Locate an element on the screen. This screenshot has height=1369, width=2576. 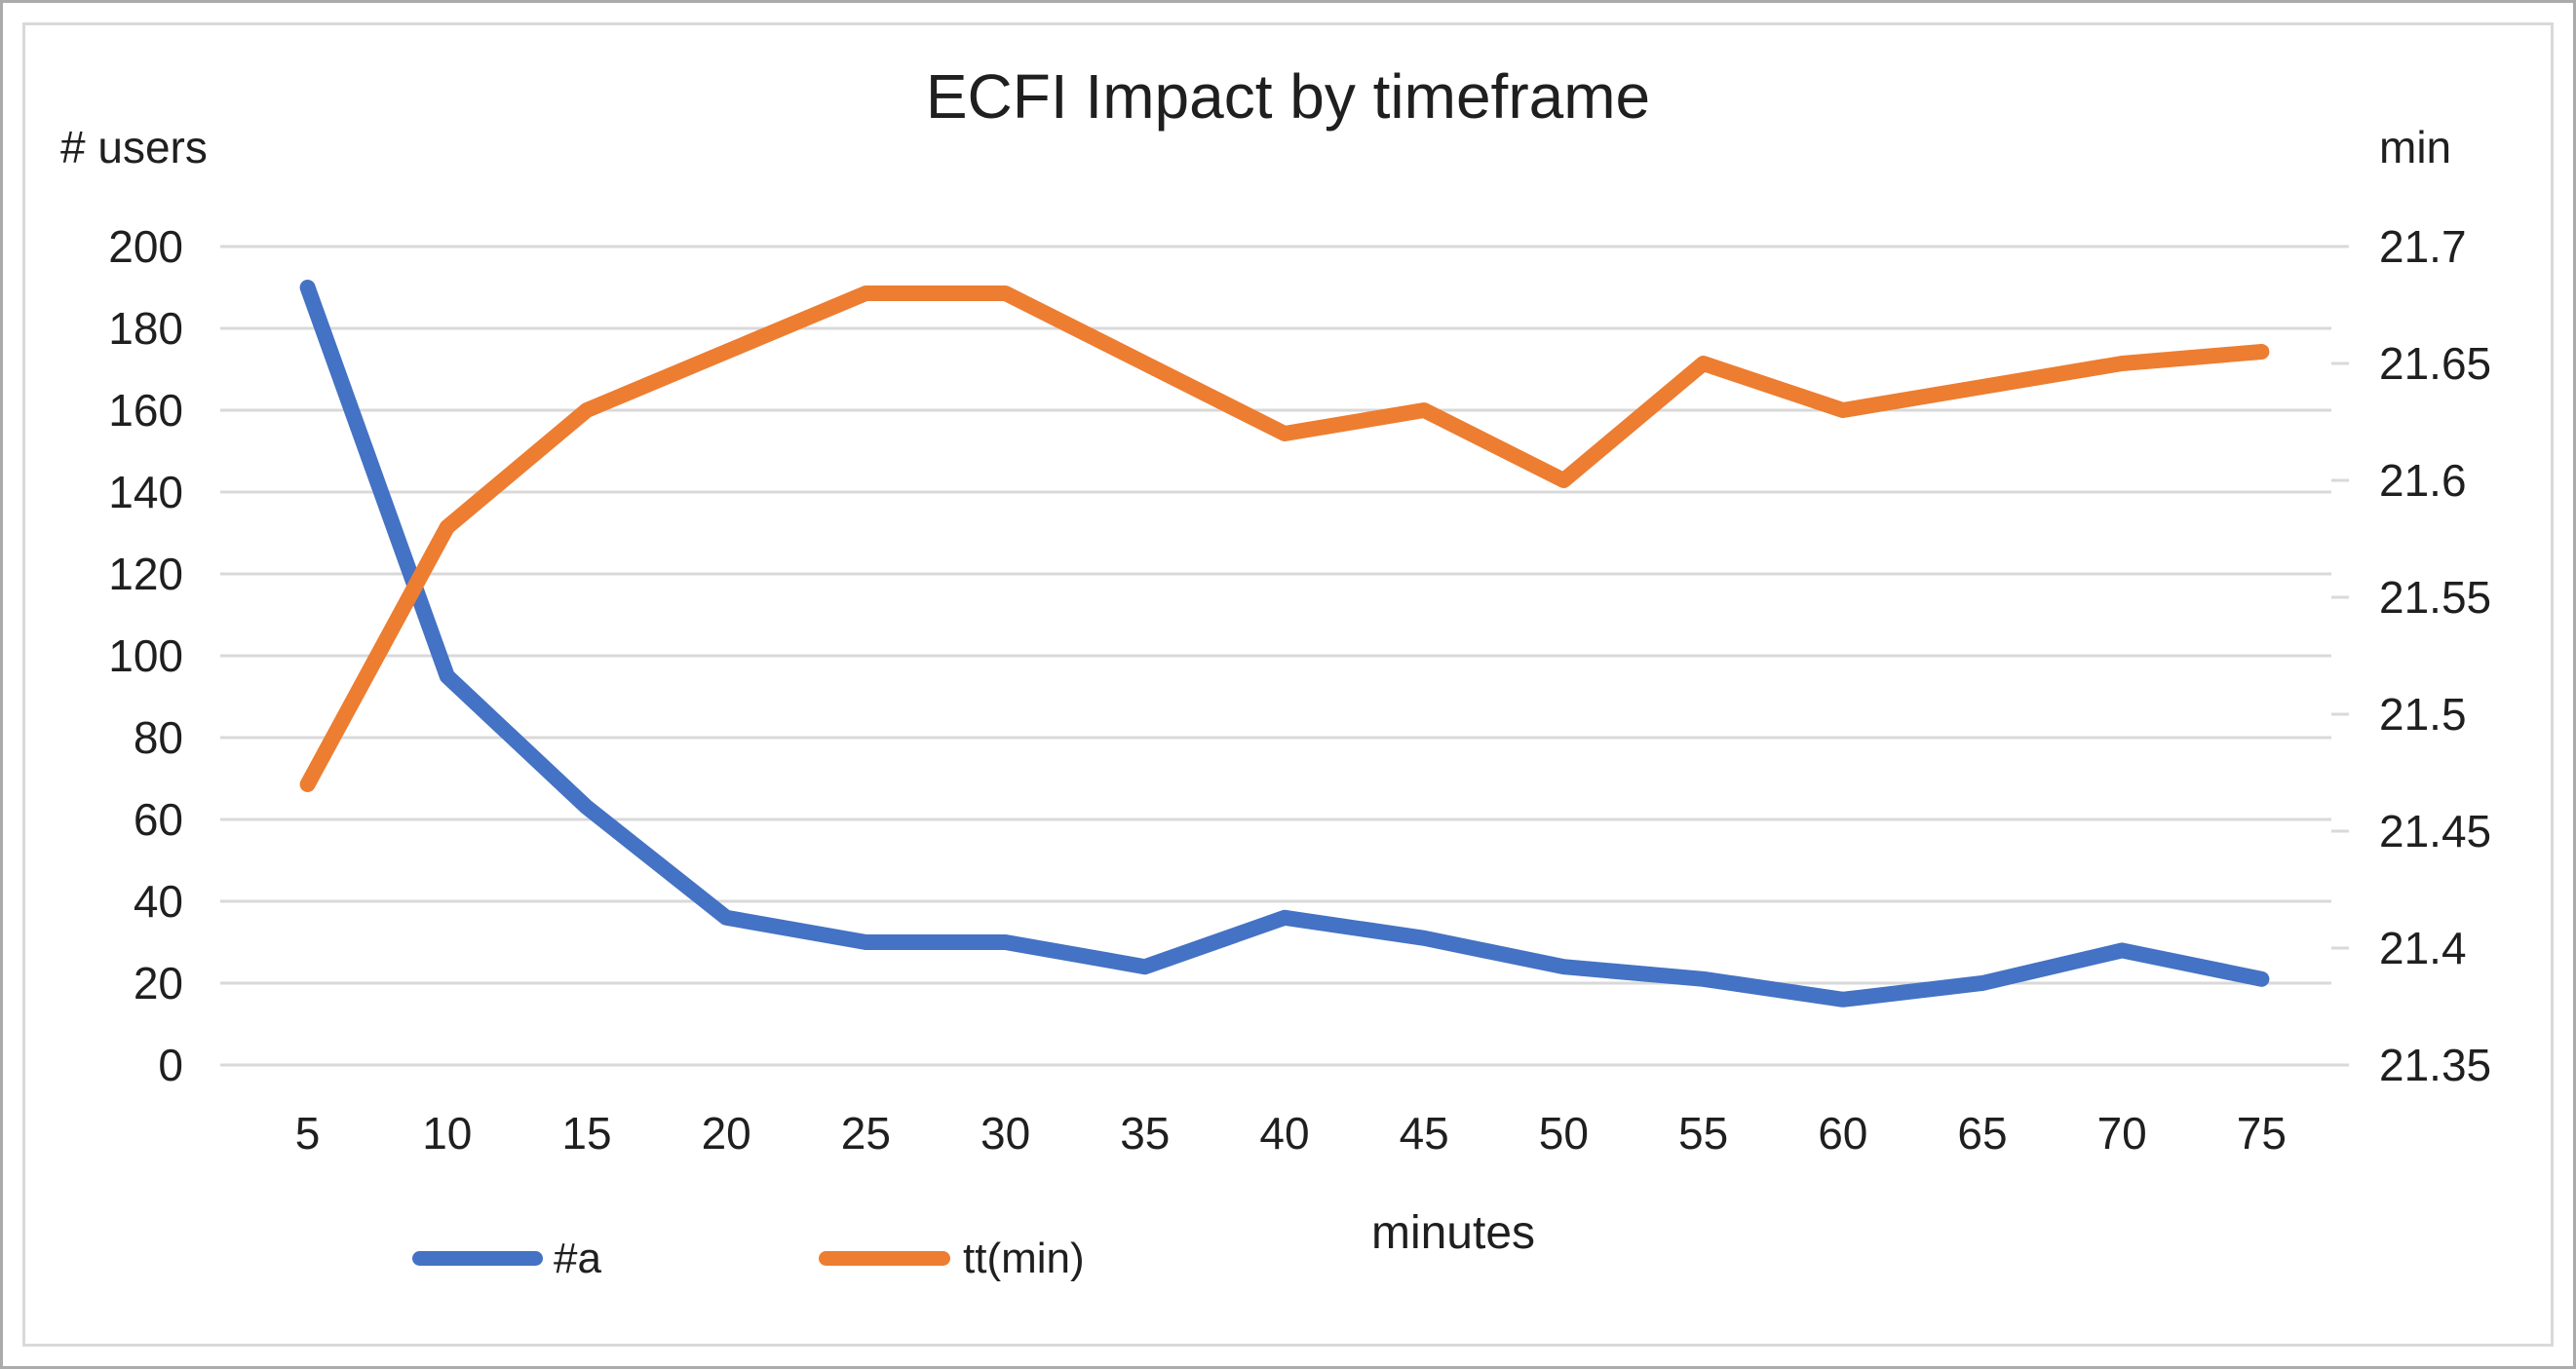
left-axis-tick-label: 80 is located at coordinates (158, 737).